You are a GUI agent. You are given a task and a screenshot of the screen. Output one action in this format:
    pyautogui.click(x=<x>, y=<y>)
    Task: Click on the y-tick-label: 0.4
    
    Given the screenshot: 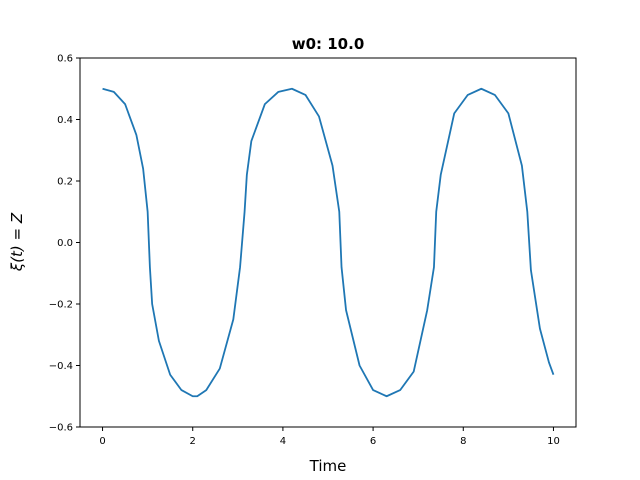 What is the action you would take?
    pyautogui.click(x=65, y=120)
    